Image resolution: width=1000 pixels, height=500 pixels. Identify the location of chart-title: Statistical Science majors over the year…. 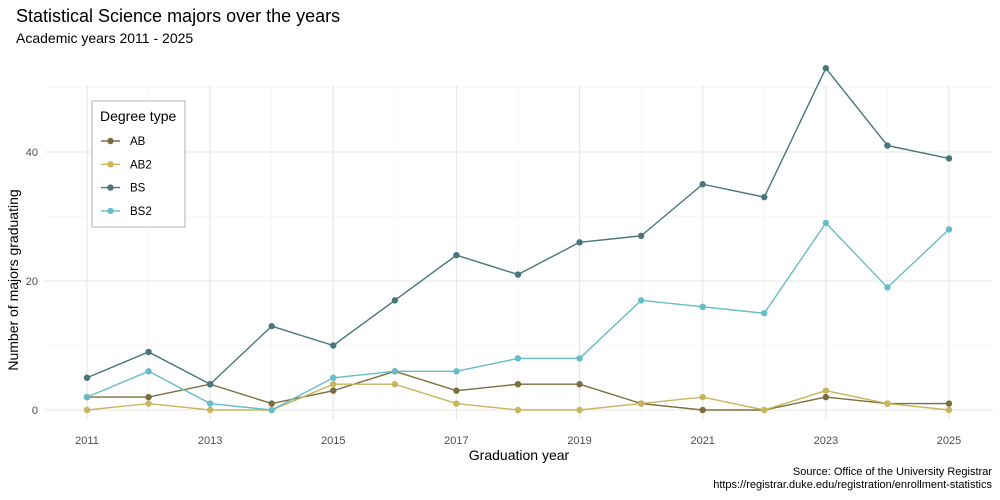
(178, 16).